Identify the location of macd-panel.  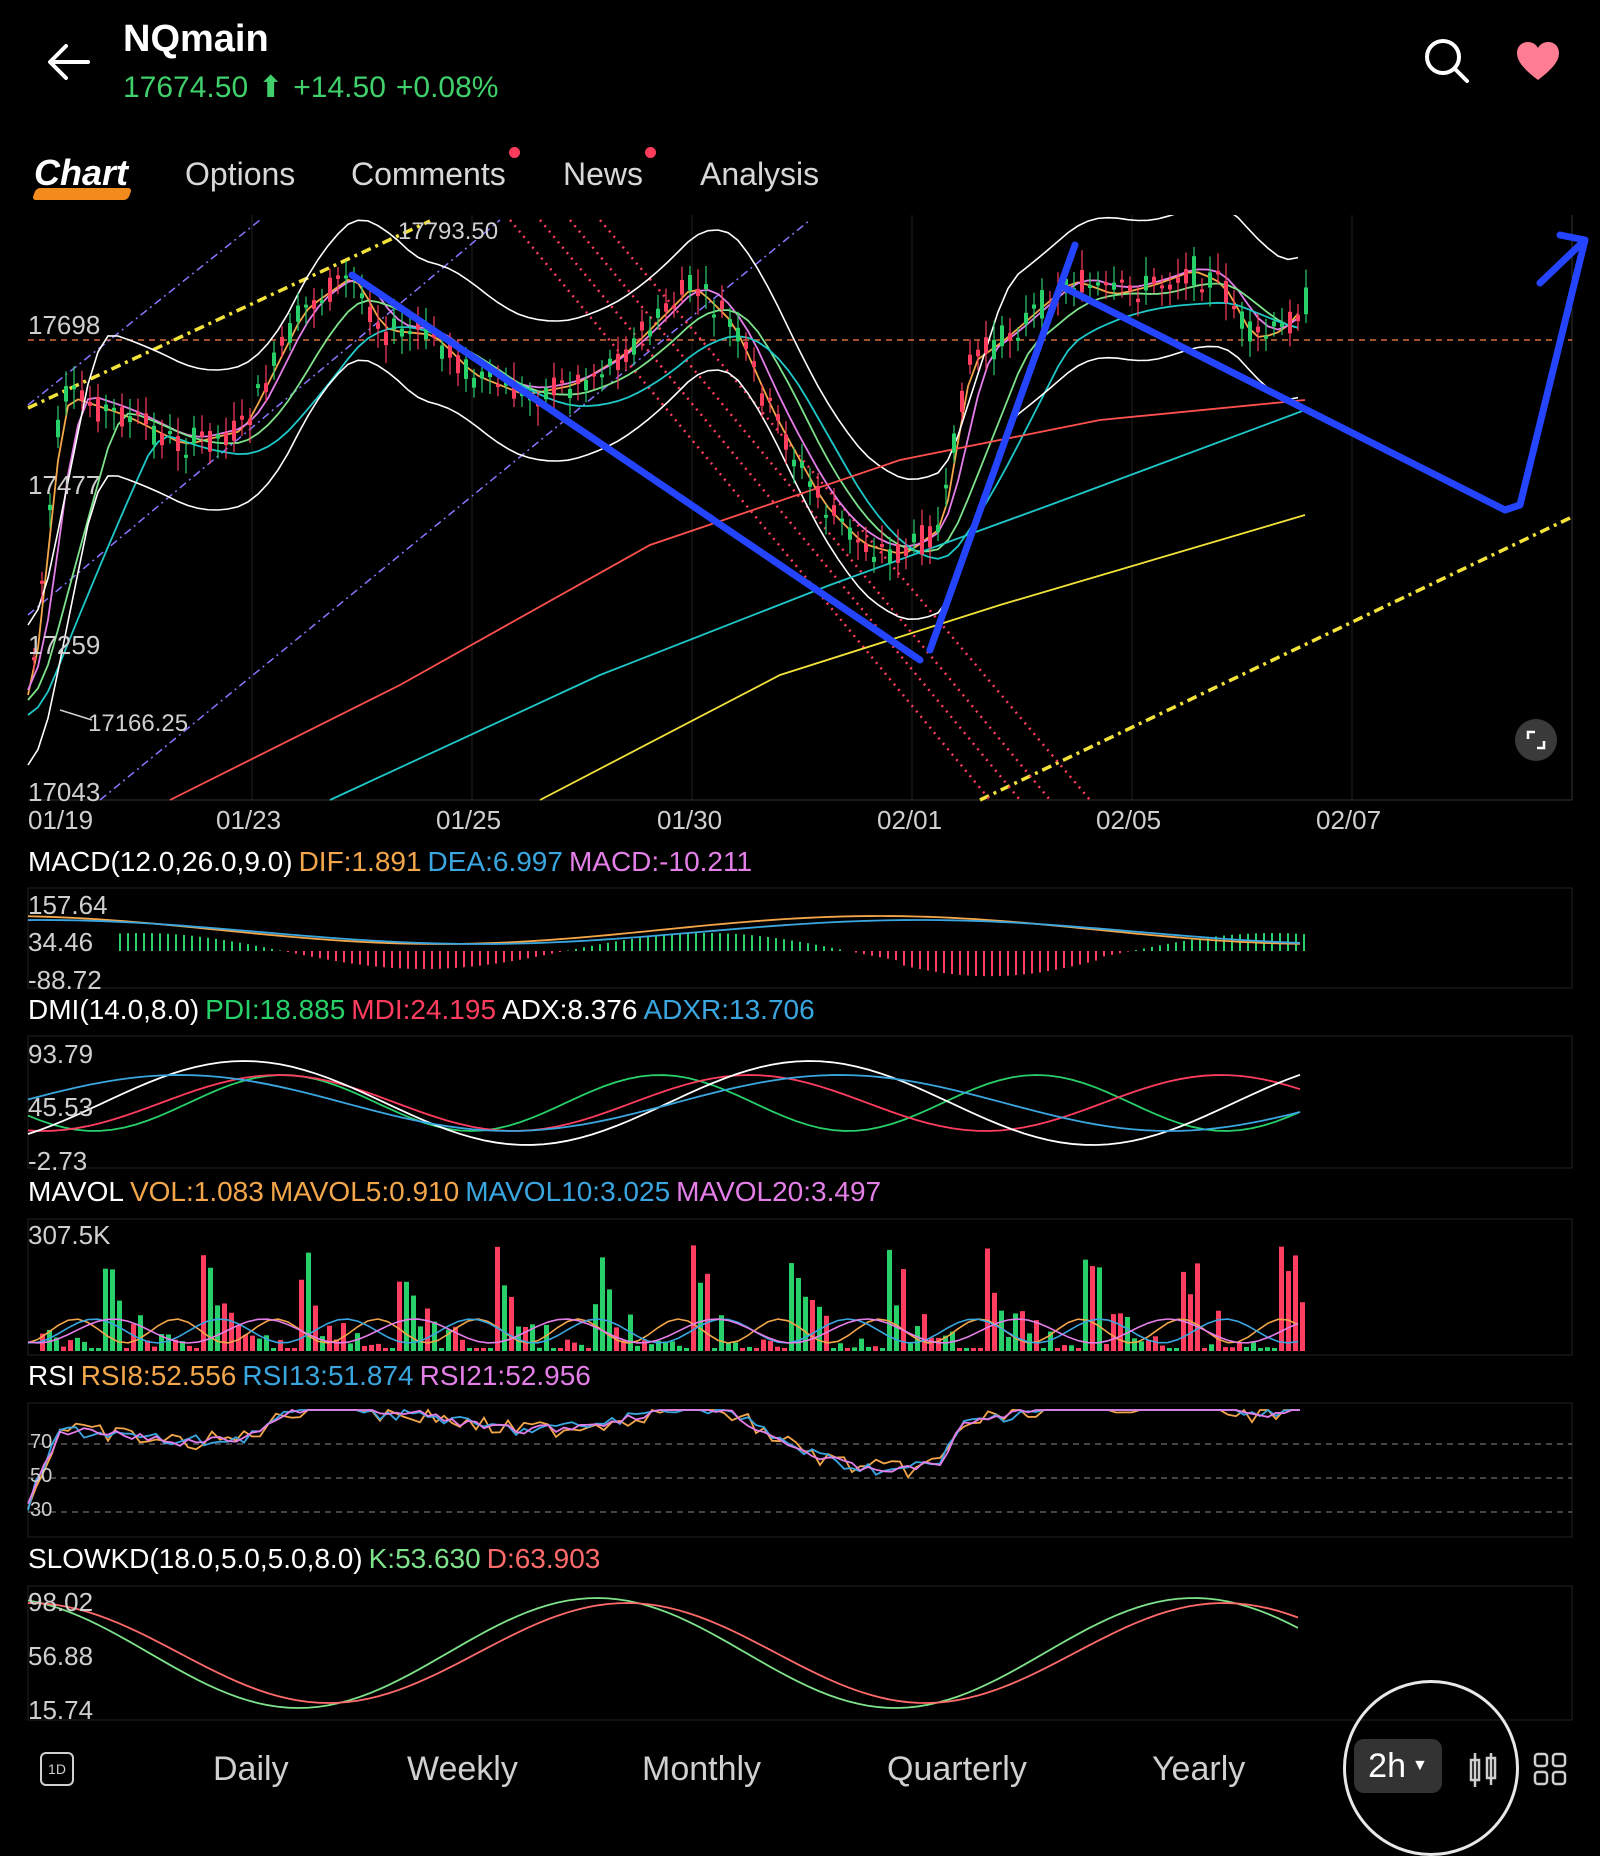
(800, 937).